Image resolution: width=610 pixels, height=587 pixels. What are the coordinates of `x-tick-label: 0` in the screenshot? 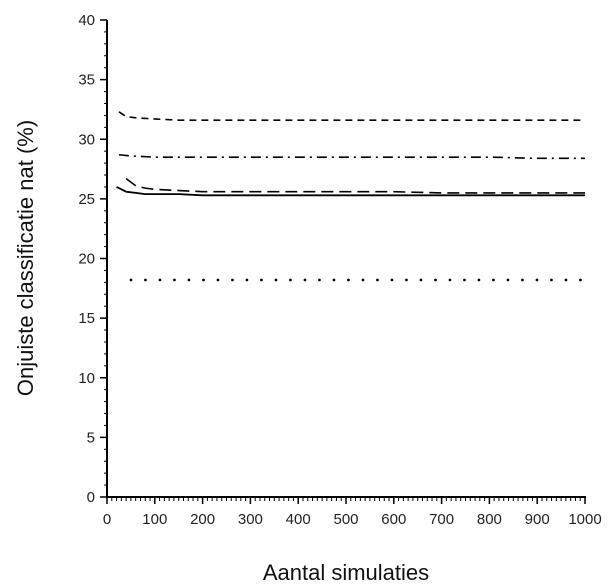 It's located at (107, 519).